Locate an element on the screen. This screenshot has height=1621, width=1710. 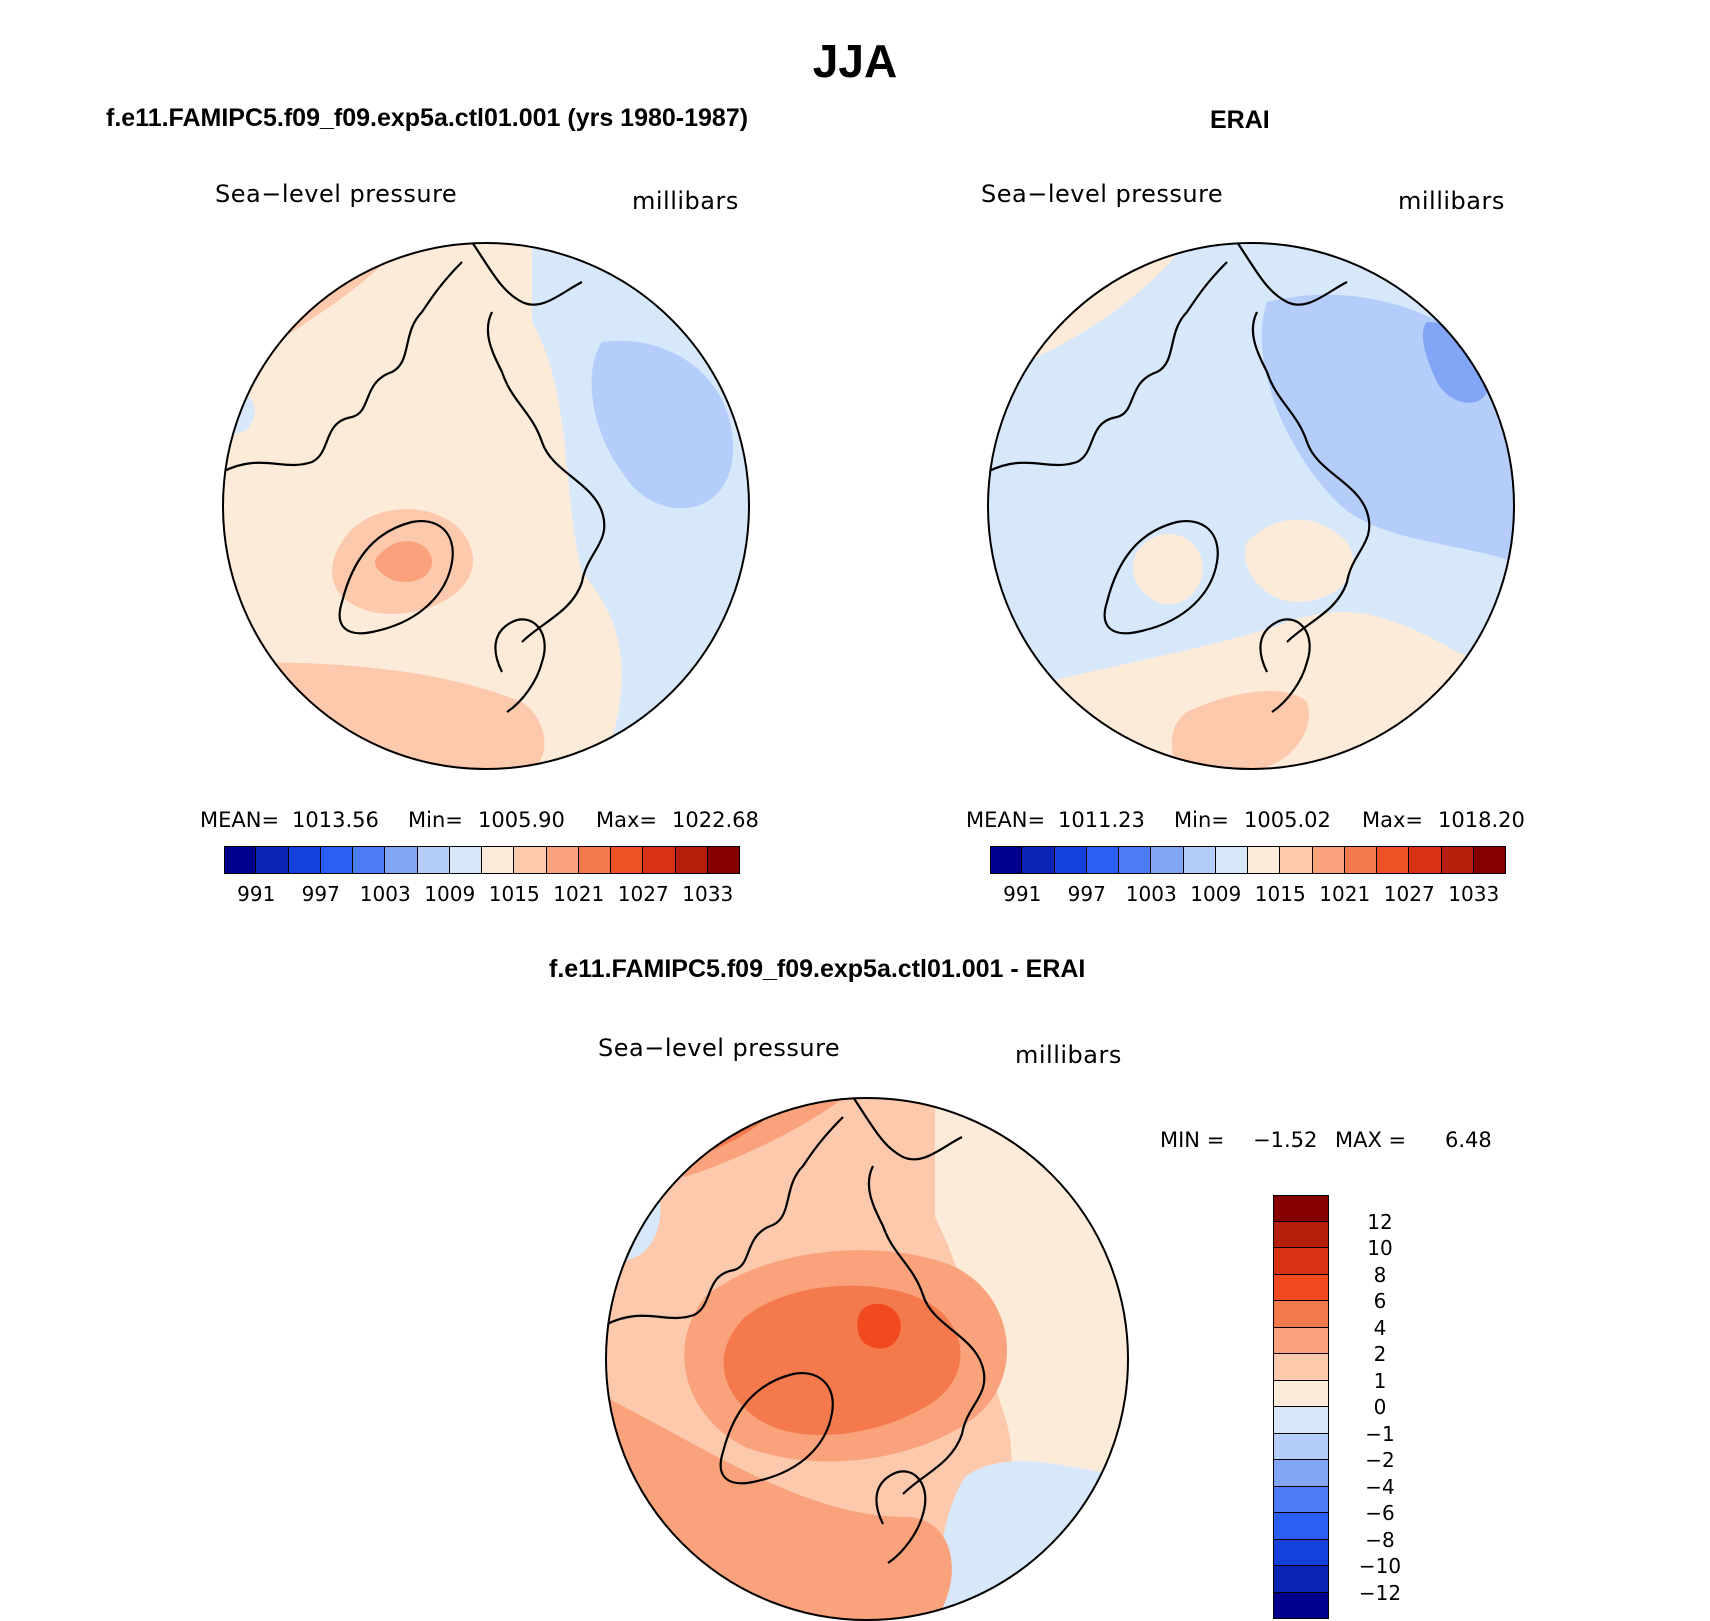
map-1-model-slp is located at coordinates (486, 506).